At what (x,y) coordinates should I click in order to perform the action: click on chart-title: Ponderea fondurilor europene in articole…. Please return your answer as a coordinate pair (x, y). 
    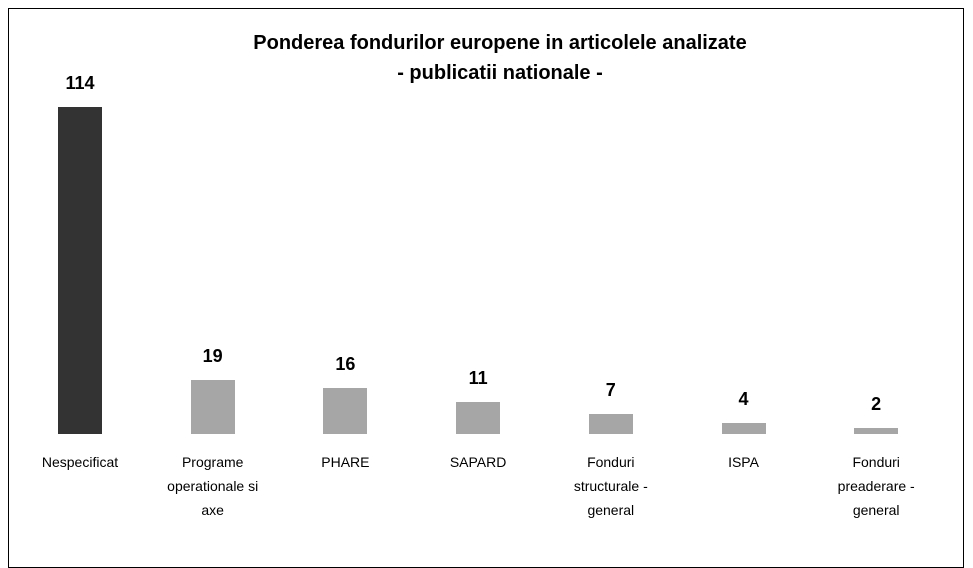
    Looking at the image, I should click on (500, 43).